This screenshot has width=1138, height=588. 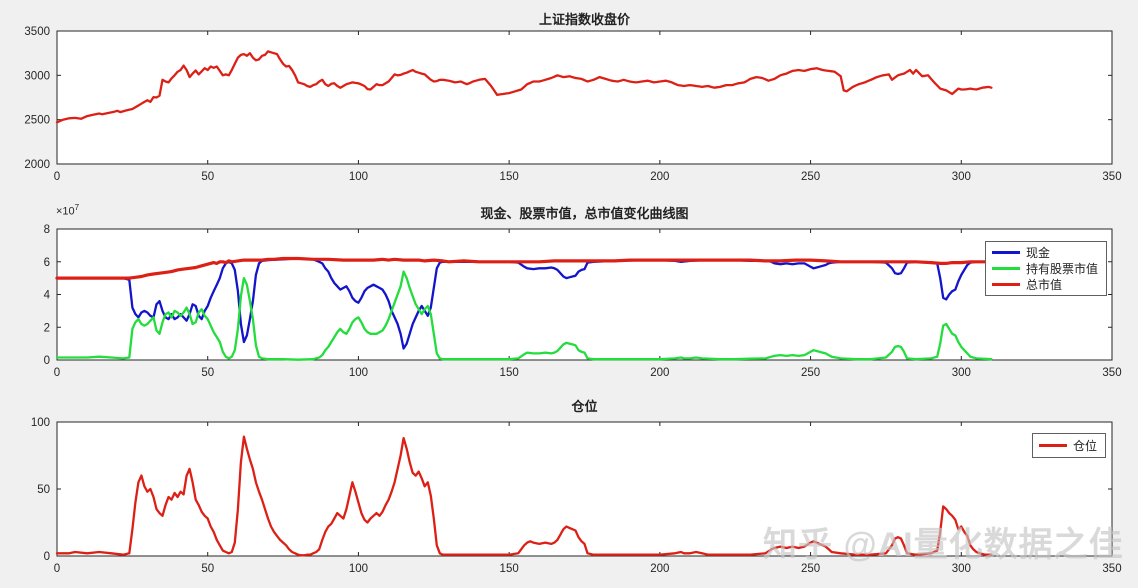 What do you see at coordinates (47, 230) in the screenshot?
I see `y-tick-label: 8` at bounding box center [47, 230].